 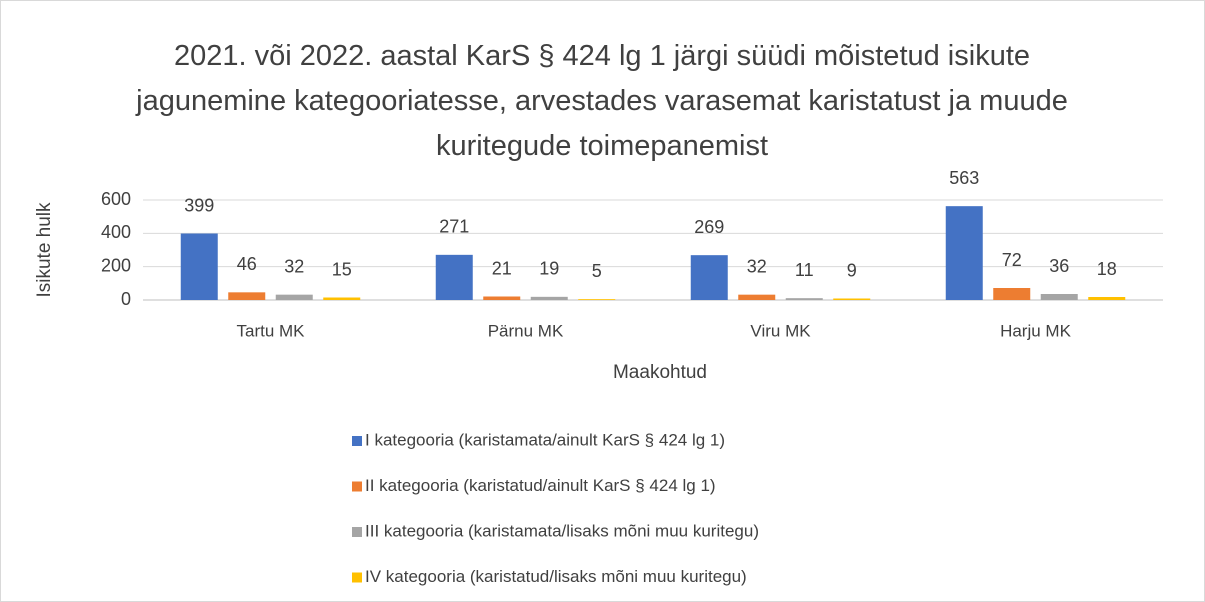 I want to click on data-label: 269, so click(x=709, y=227).